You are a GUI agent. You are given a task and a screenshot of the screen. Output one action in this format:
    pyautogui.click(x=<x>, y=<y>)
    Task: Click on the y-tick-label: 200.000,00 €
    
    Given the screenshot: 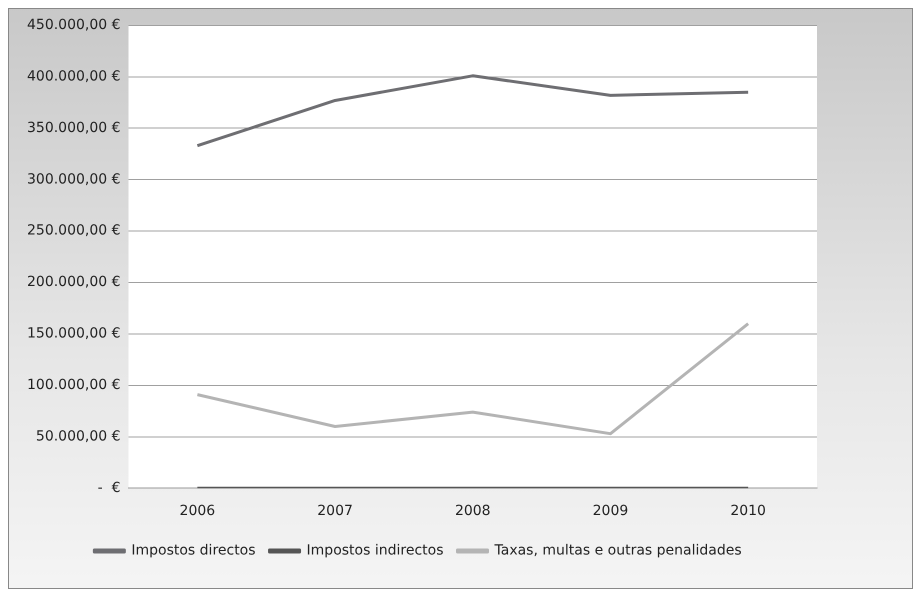 What is the action you would take?
    pyautogui.click(x=74, y=282)
    